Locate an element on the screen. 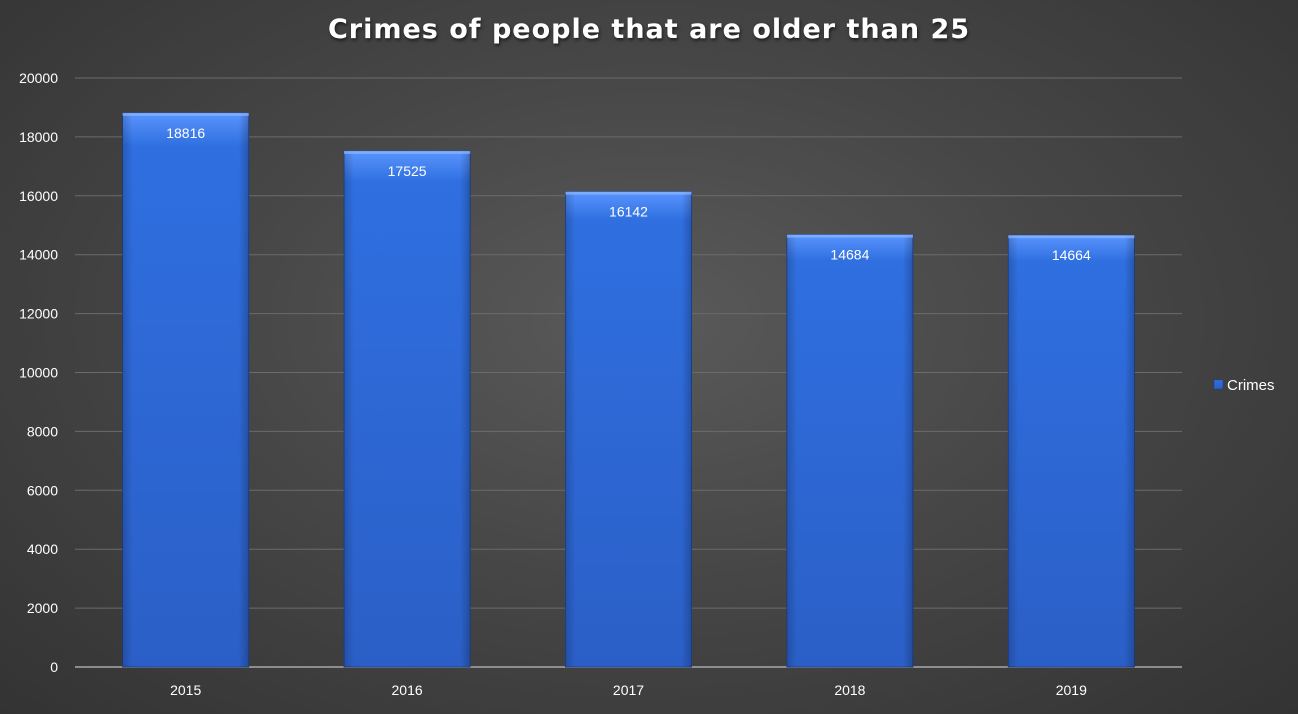 The height and width of the screenshot is (714, 1298). x-axis-ticks: 2015 2016 2017 2018 2019 is located at coordinates (628, 690).